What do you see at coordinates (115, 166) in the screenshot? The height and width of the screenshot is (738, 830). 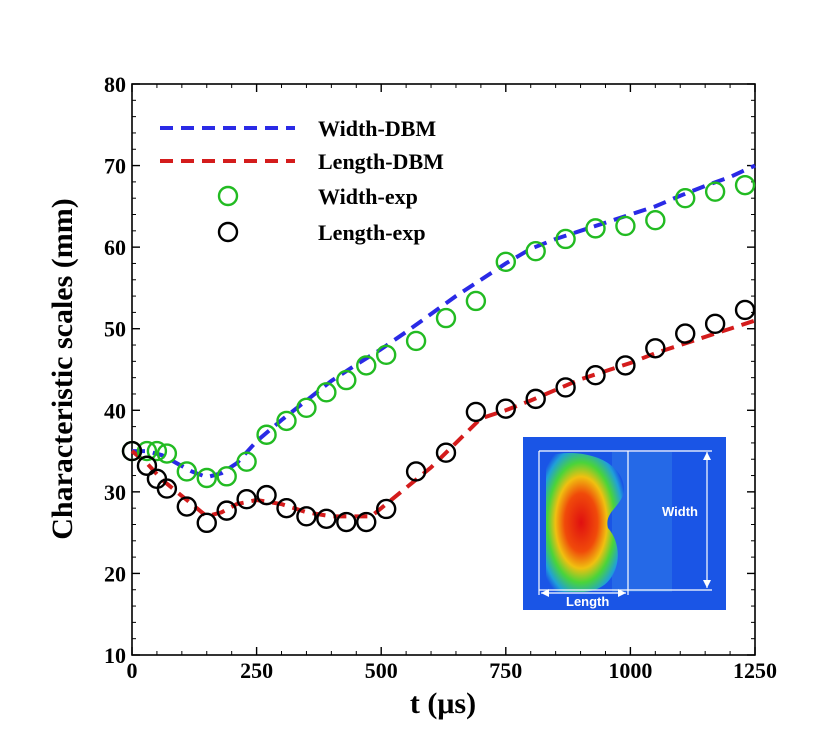 I see `y-tick-label: 70` at bounding box center [115, 166].